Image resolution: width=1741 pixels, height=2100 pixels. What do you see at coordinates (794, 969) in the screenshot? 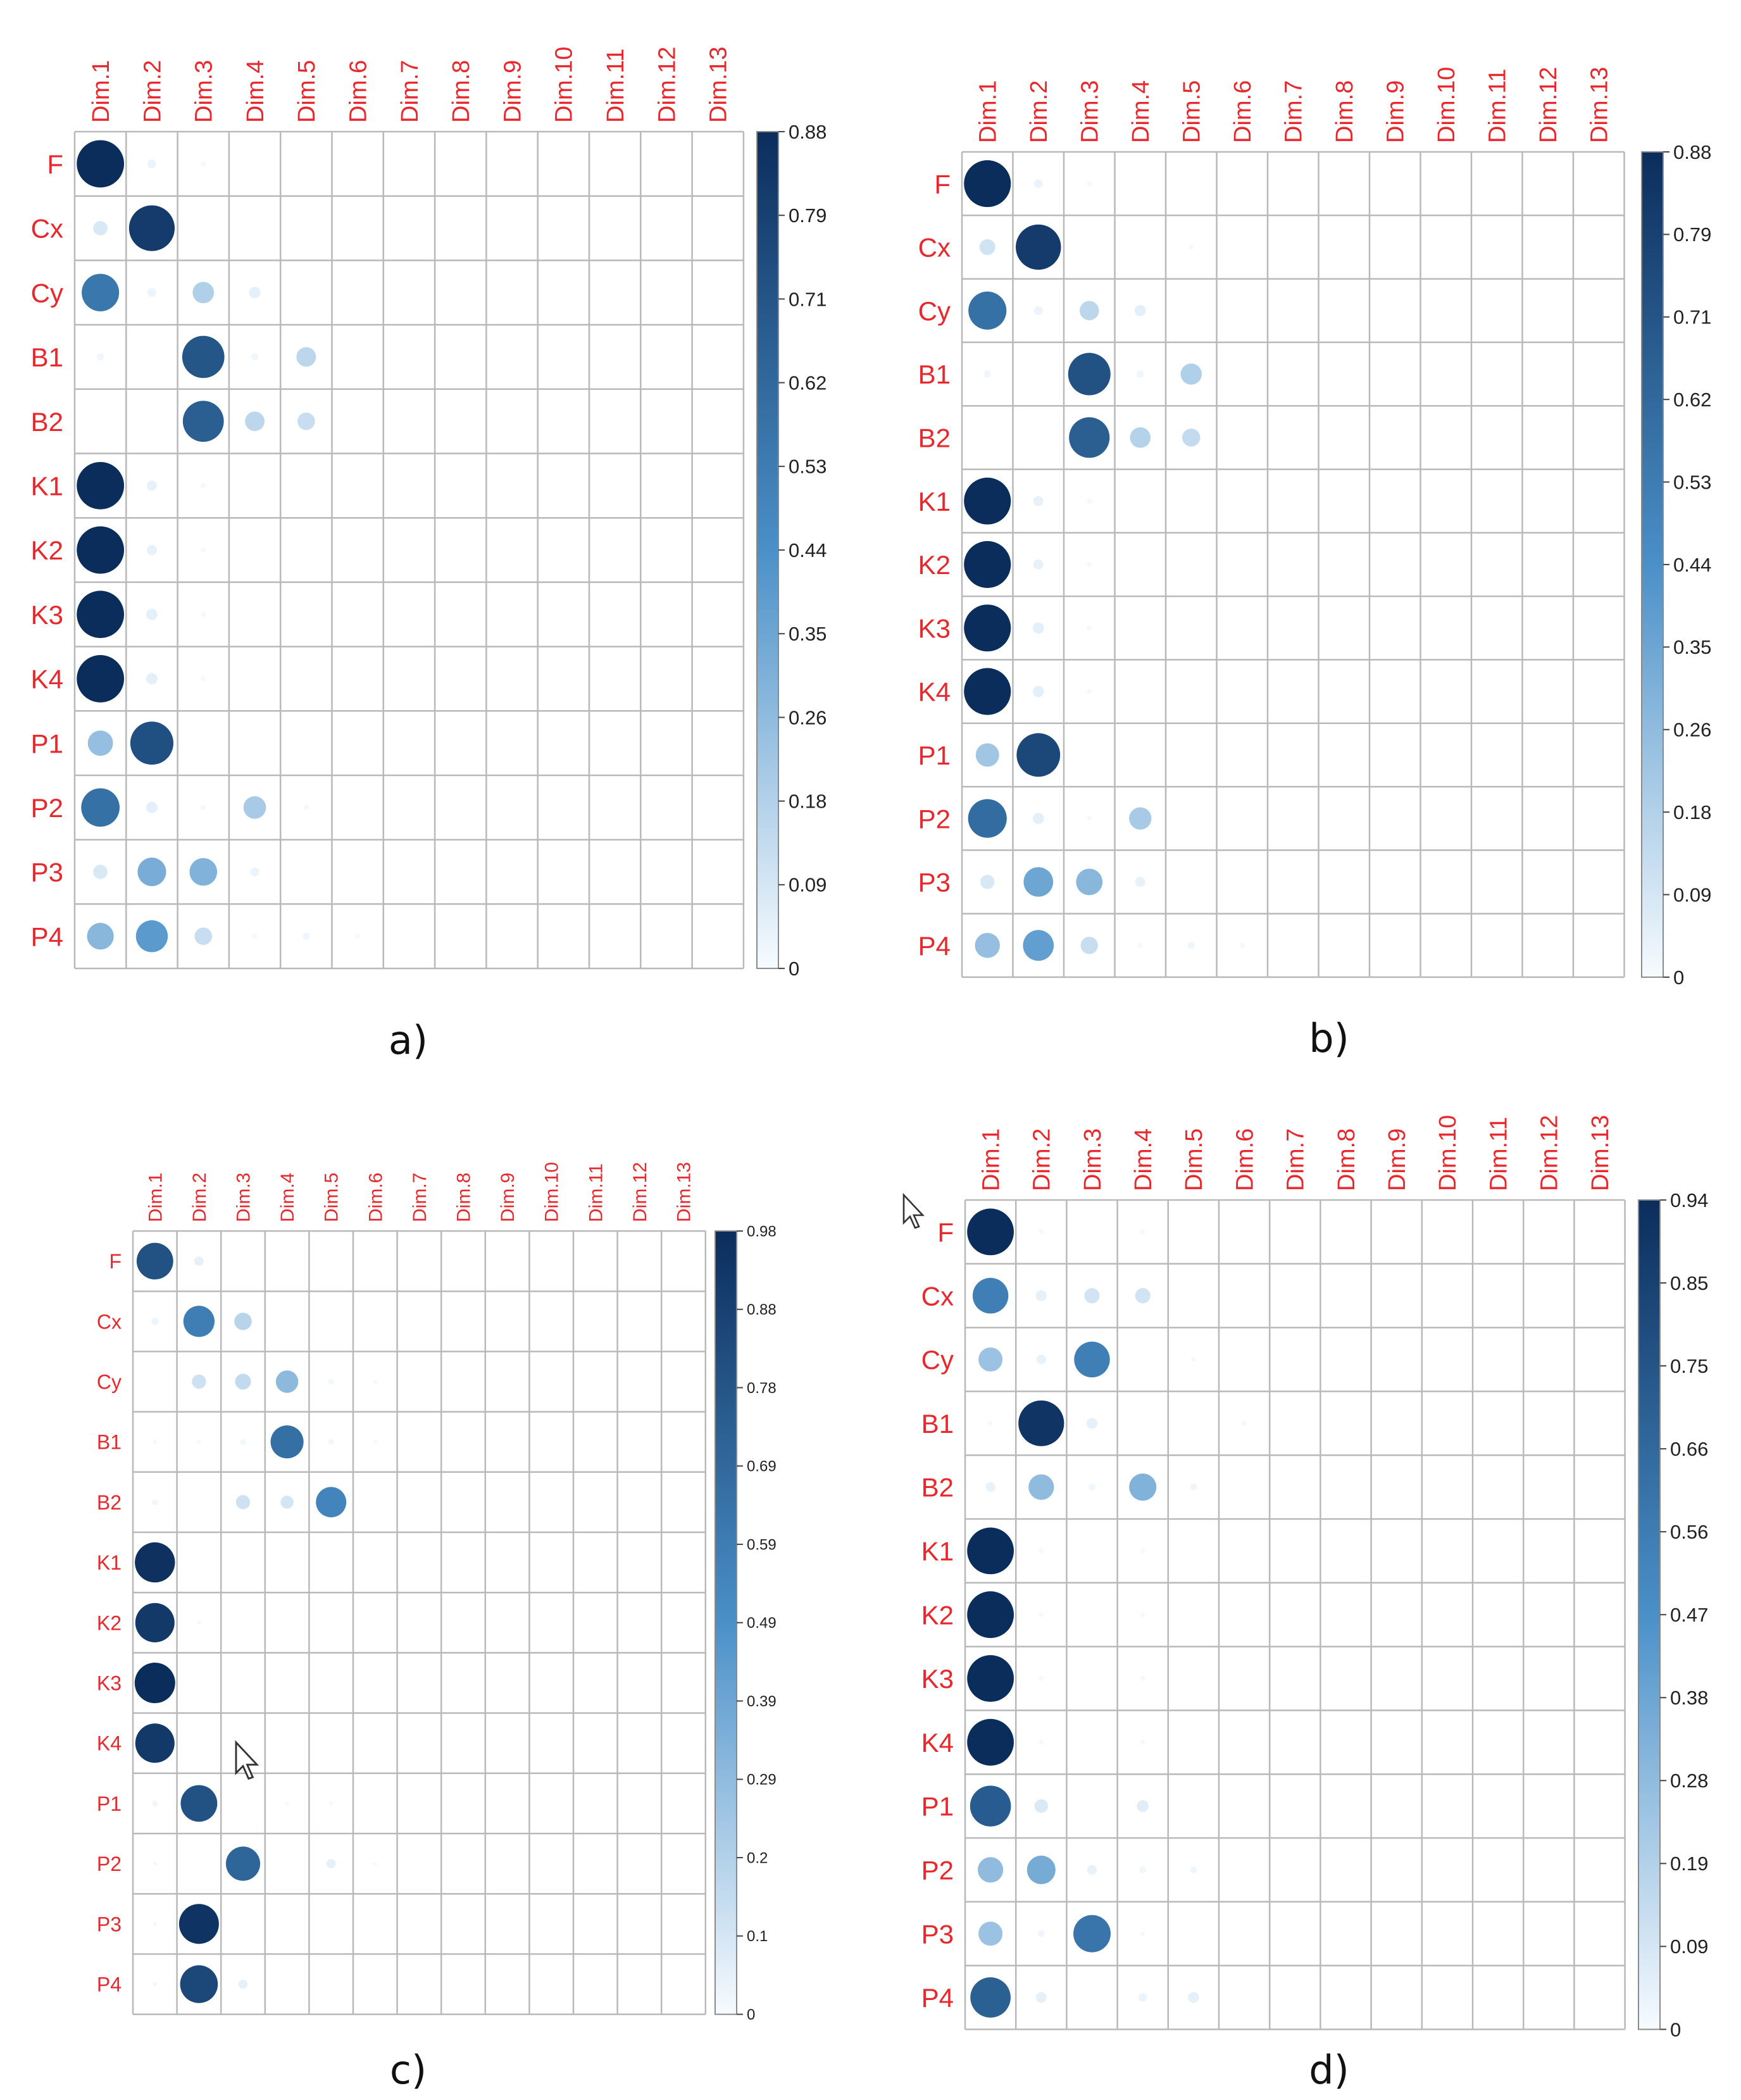
I see `colorbar-tick-label: 0` at bounding box center [794, 969].